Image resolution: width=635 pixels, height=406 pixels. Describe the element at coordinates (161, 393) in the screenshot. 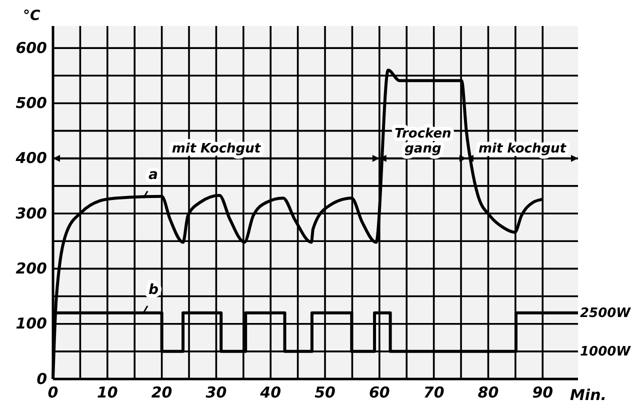

I see `x-tick-label: 20` at that location.